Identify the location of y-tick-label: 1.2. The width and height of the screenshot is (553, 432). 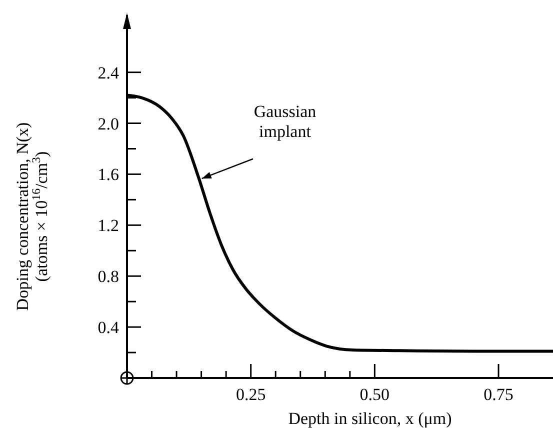
(108, 226).